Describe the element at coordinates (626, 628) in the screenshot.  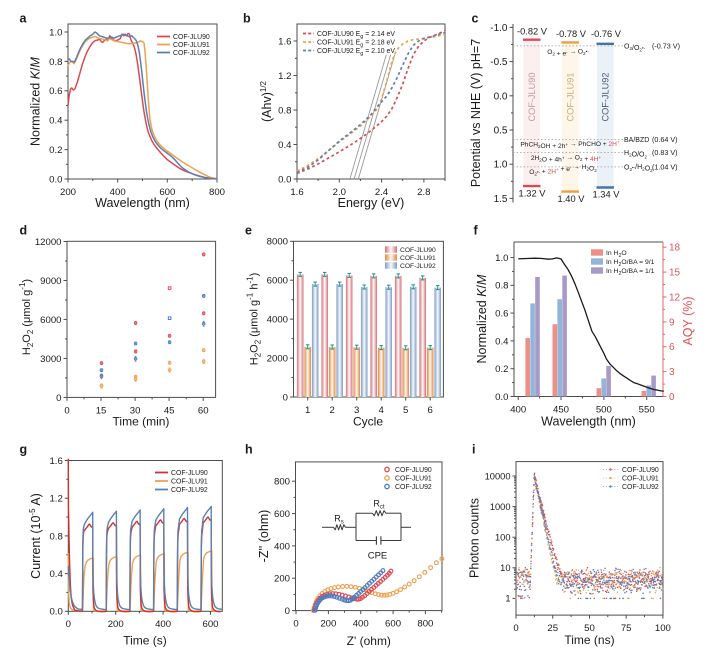
I see `svg-text: 75` at that location.